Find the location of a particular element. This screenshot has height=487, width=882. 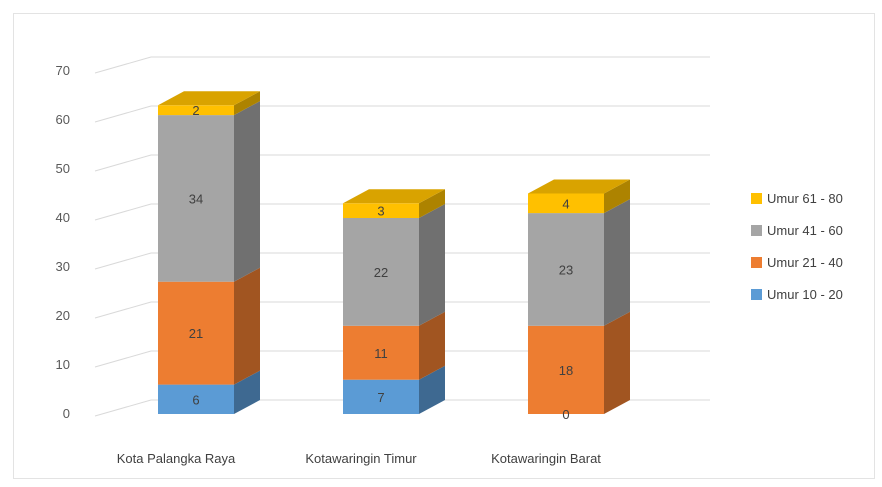

y-tick-label: 0 is located at coordinates (66, 413).